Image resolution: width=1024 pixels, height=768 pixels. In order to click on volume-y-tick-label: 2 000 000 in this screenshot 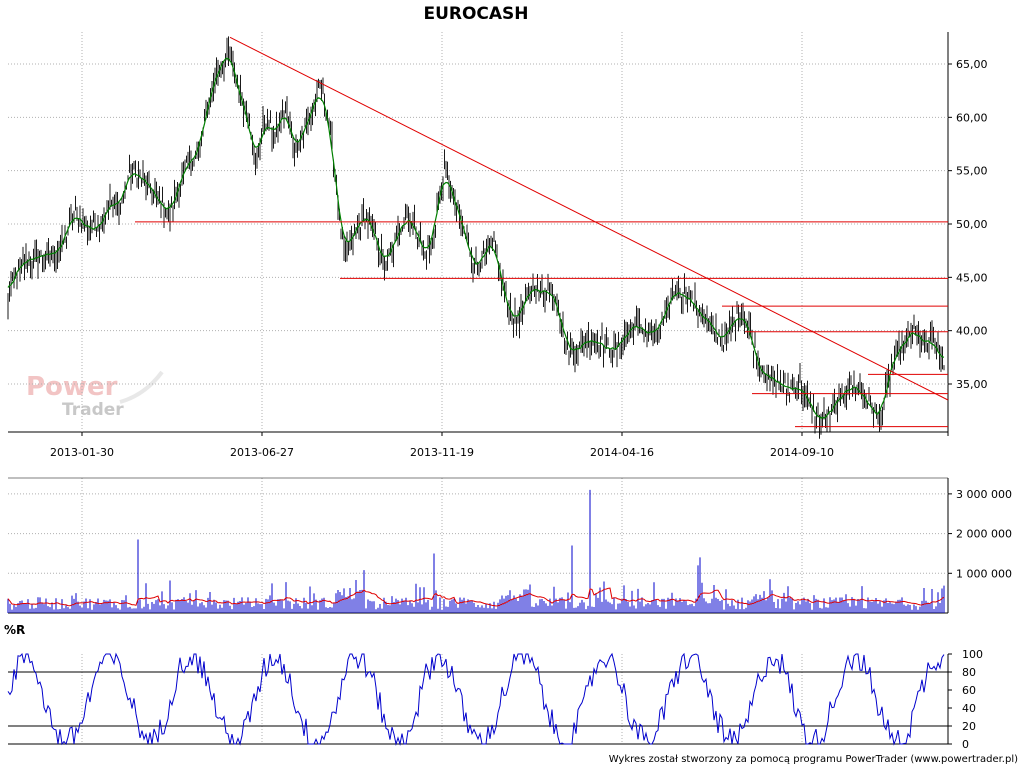, I will do `click(984, 534)`.